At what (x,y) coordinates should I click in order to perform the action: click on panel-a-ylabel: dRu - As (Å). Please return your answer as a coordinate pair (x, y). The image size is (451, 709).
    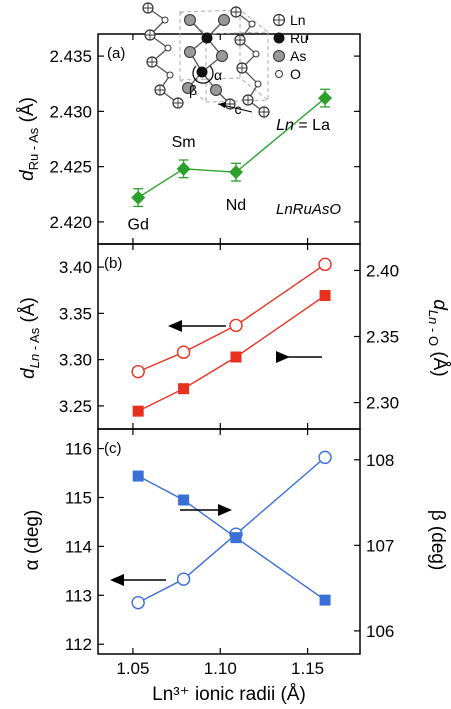
    Looking at the image, I should click on (29, 139).